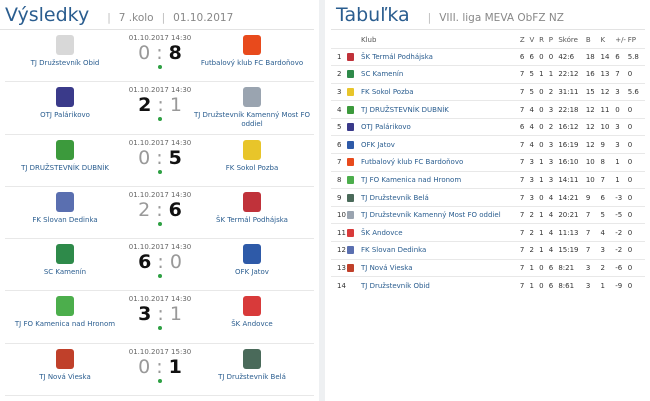 The width and height of the screenshot is (650, 401). Describe the element at coordinates (160, 262) in the screenshot. I see `match-score: 6 : 0` at that location.